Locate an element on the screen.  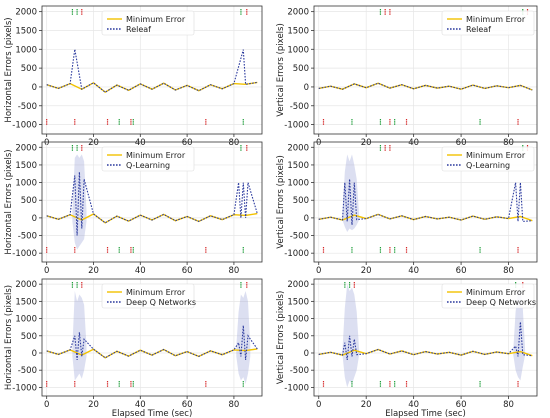
x-tick-label: 60 is located at coordinates (187, 405).